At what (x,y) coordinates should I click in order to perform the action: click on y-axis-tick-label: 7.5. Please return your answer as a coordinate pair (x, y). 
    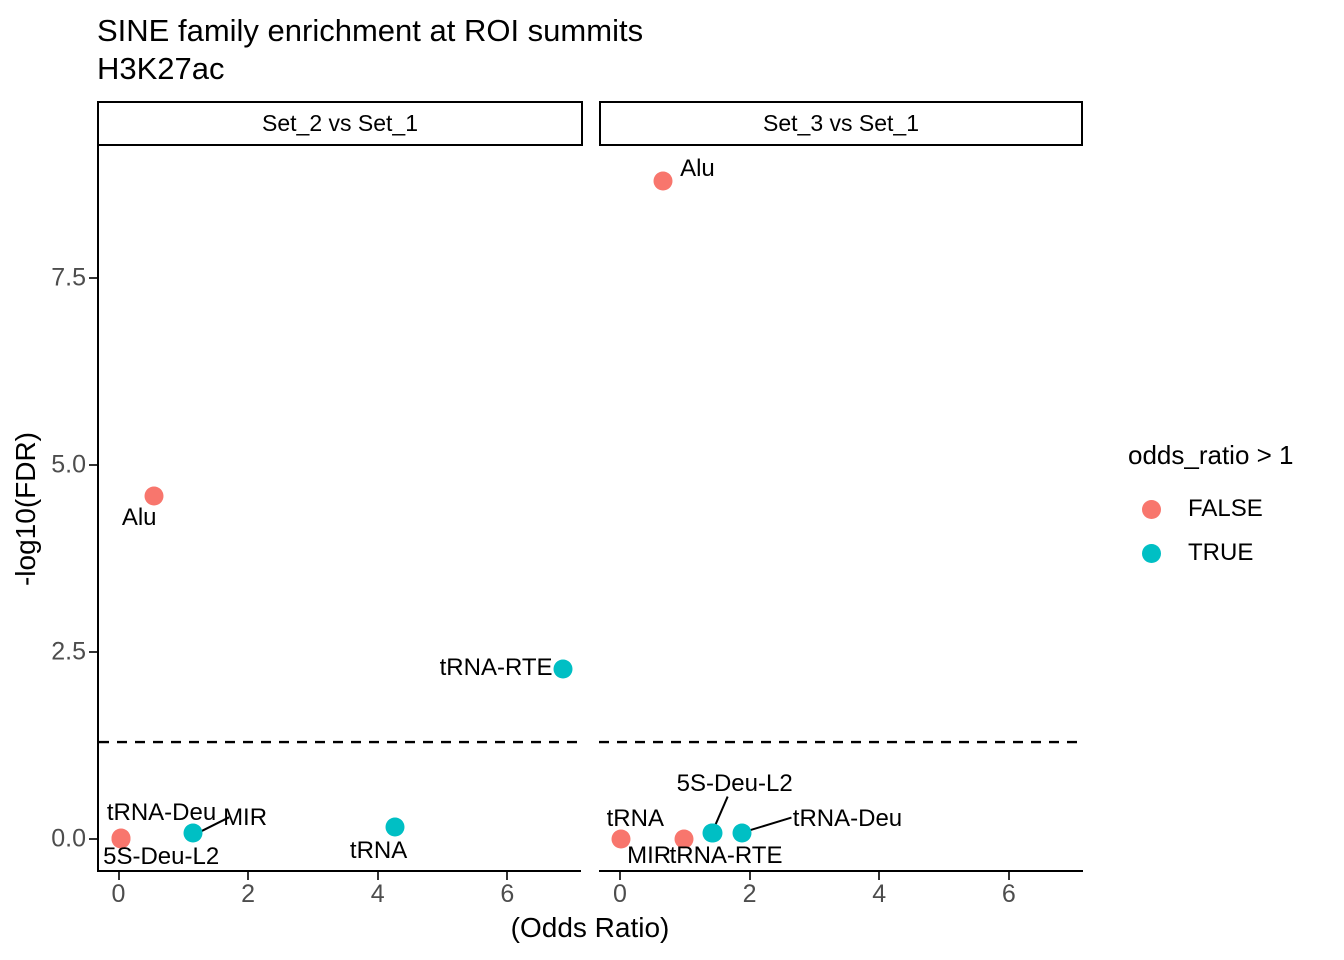
    Looking at the image, I should click on (68, 277).